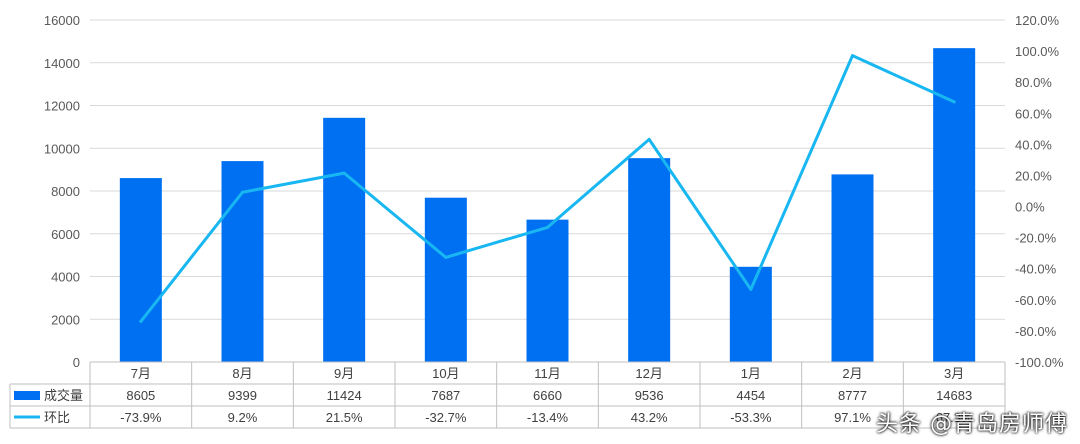 Image resolution: width=1080 pixels, height=444 pixels. Describe the element at coordinates (140, 395) in the screenshot. I see `table-cell-volume: 8605` at that location.